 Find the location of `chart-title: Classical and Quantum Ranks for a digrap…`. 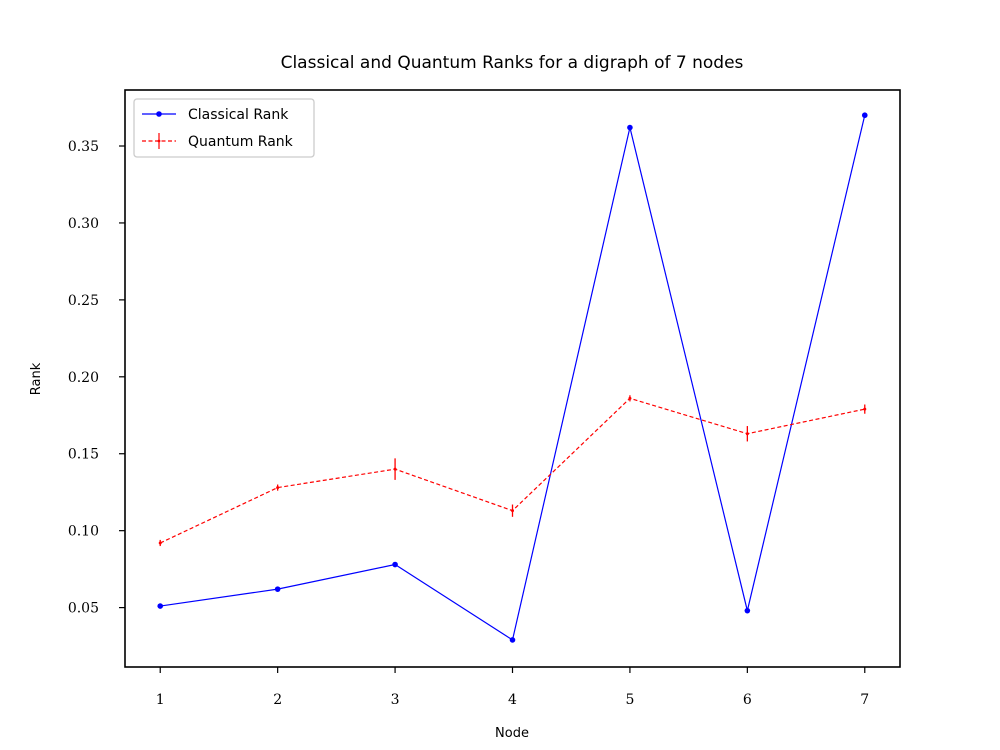

chart-title: Classical and Quantum Ranks for a digrap… is located at coordinates (512, 63).